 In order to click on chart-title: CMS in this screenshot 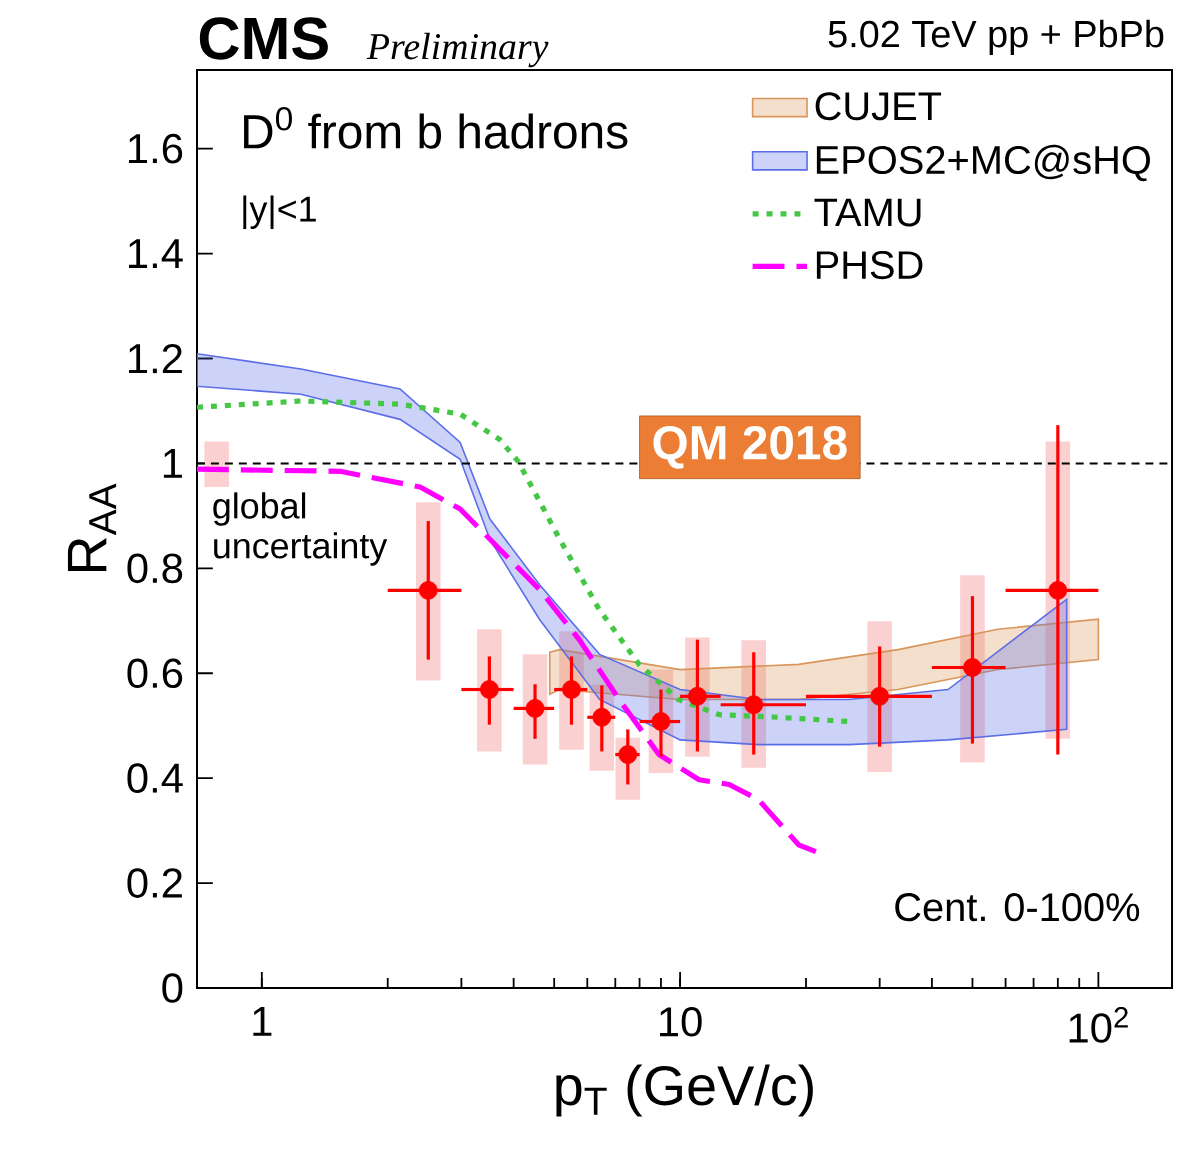, I will do `click(263, 38)`.